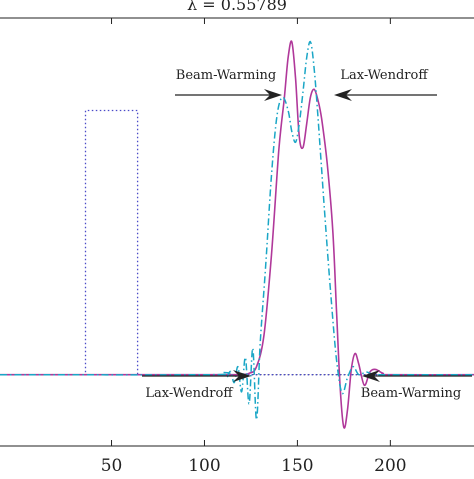  Describe the element at coordinates (196, 376) in the screenshot. I see `arrow-lax-wendroff-bottom` at that location.